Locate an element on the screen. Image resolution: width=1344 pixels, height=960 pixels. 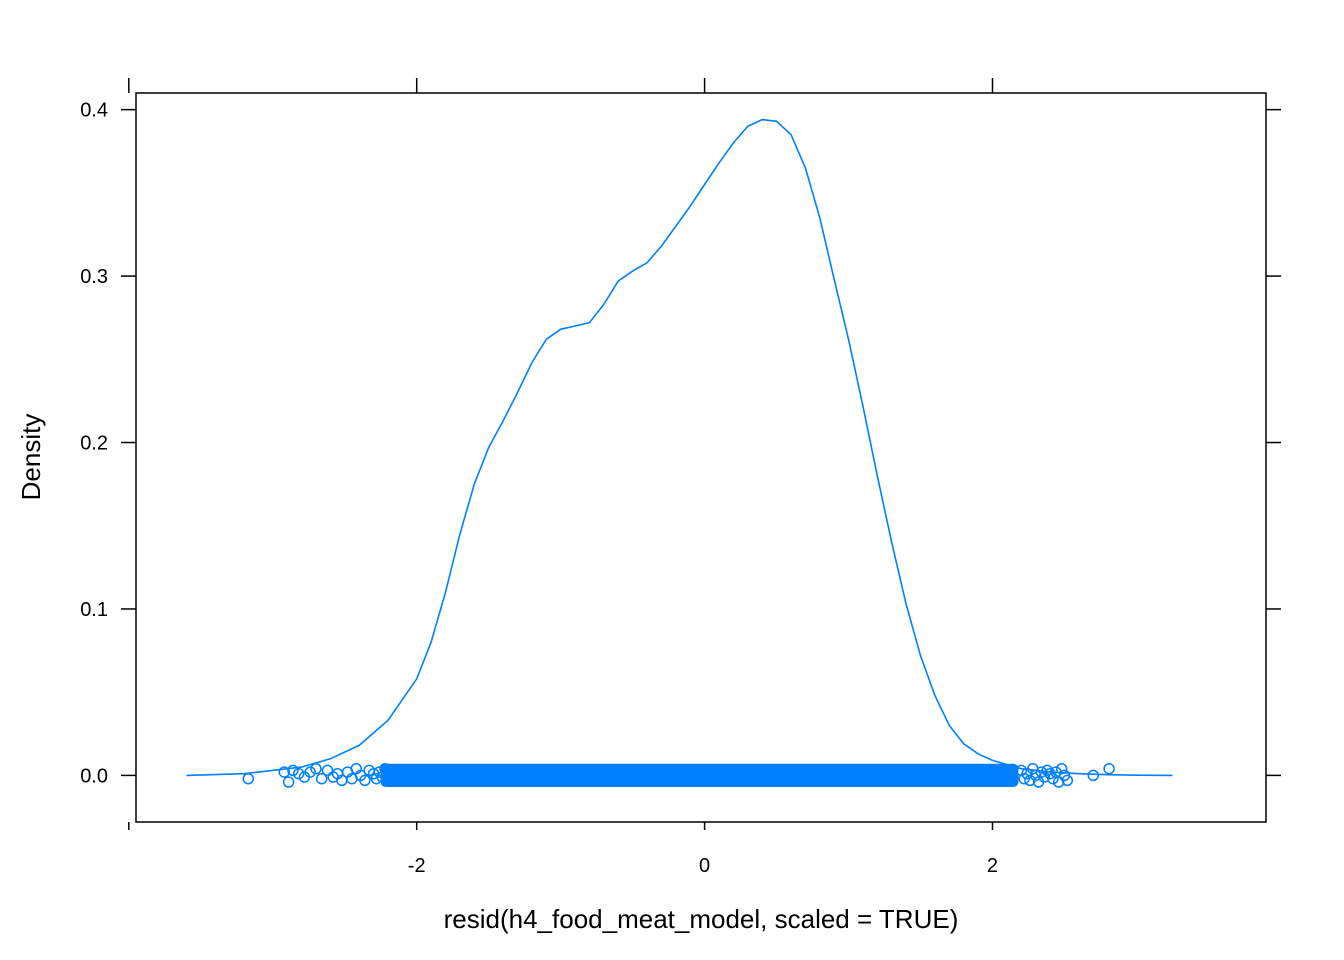
rug-band-fill is located at coordinates (699, 775).